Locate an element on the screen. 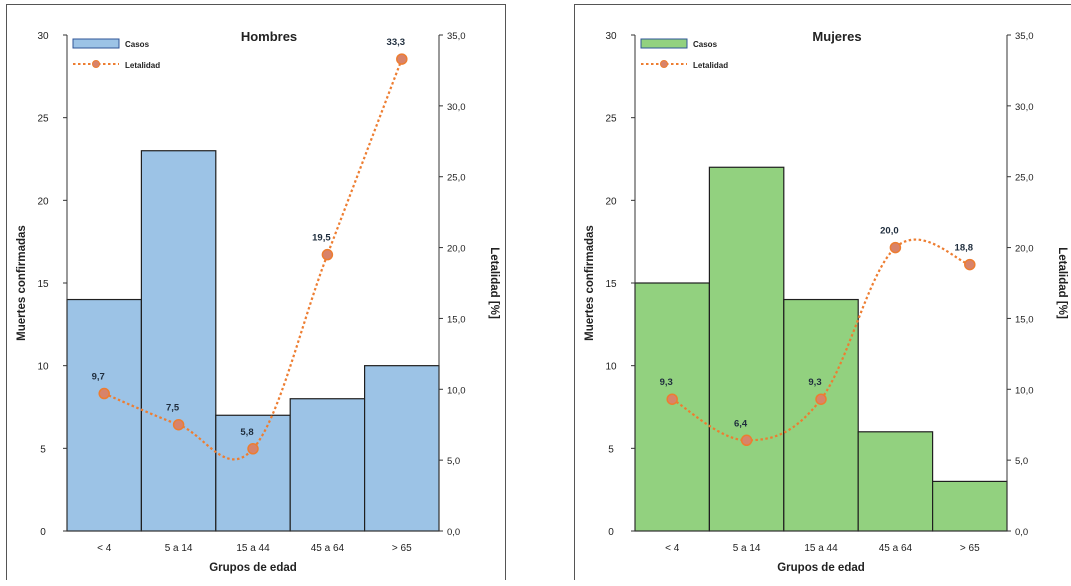 The image size is (1071, 586). chart-title: Hombres is located at coordinates (269, 36).